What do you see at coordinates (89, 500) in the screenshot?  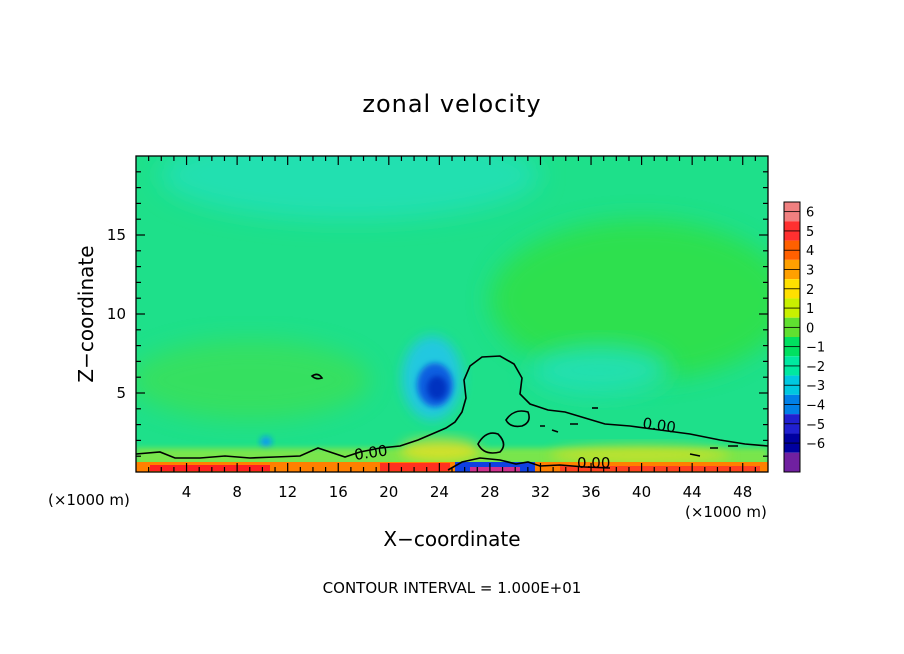 I see `x-unit-label-left: (×1000 m)` at bounding box center [89, 500].